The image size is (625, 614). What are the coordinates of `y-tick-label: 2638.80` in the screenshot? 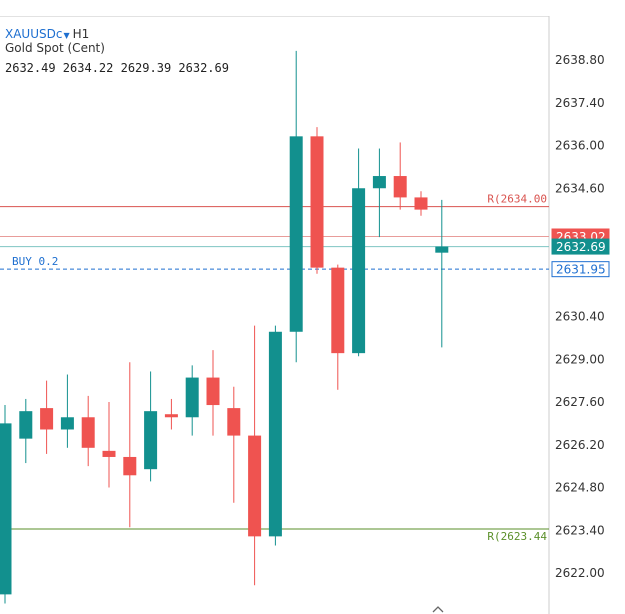 It's located at (580, 60).